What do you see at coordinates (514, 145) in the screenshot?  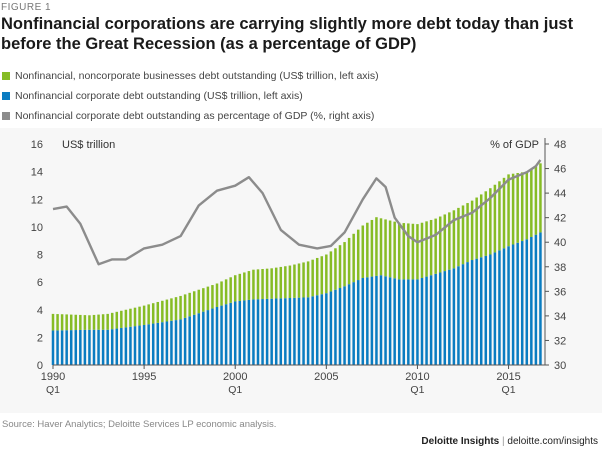 I see `y-right-axis-label: % of GDP` at bounding box center [514, 145].